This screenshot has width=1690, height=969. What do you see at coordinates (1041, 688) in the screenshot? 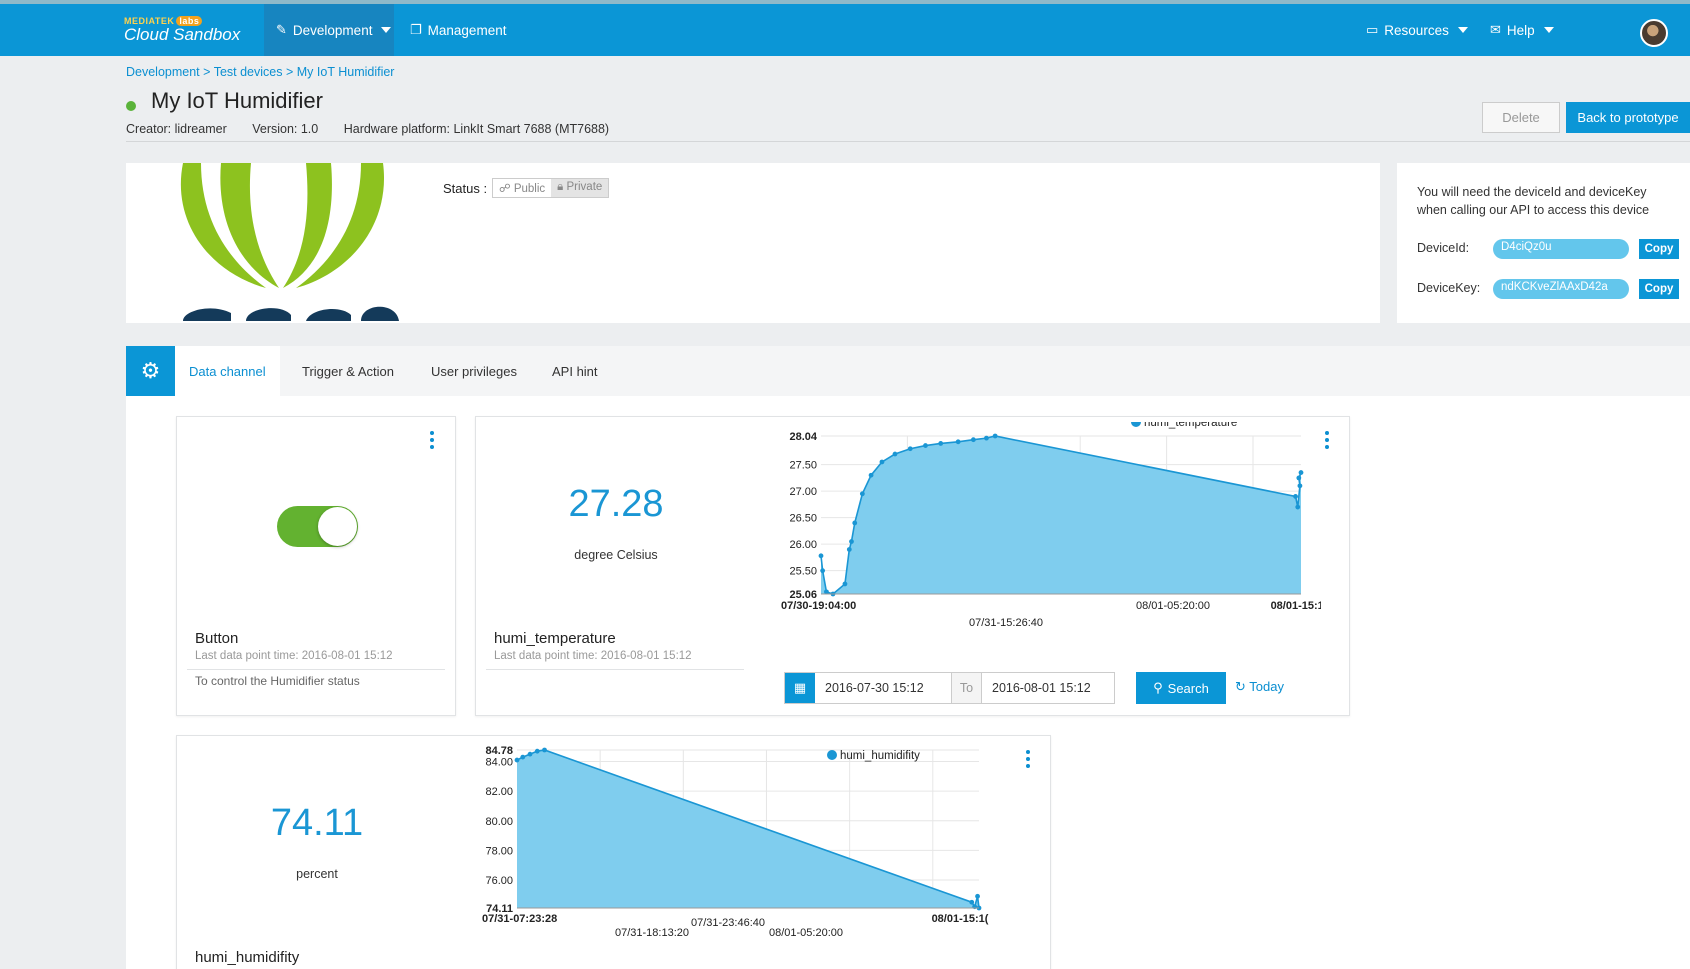
I see `date-to-input: 2016-08-01 15:12` at bounding box center [1041, 688].